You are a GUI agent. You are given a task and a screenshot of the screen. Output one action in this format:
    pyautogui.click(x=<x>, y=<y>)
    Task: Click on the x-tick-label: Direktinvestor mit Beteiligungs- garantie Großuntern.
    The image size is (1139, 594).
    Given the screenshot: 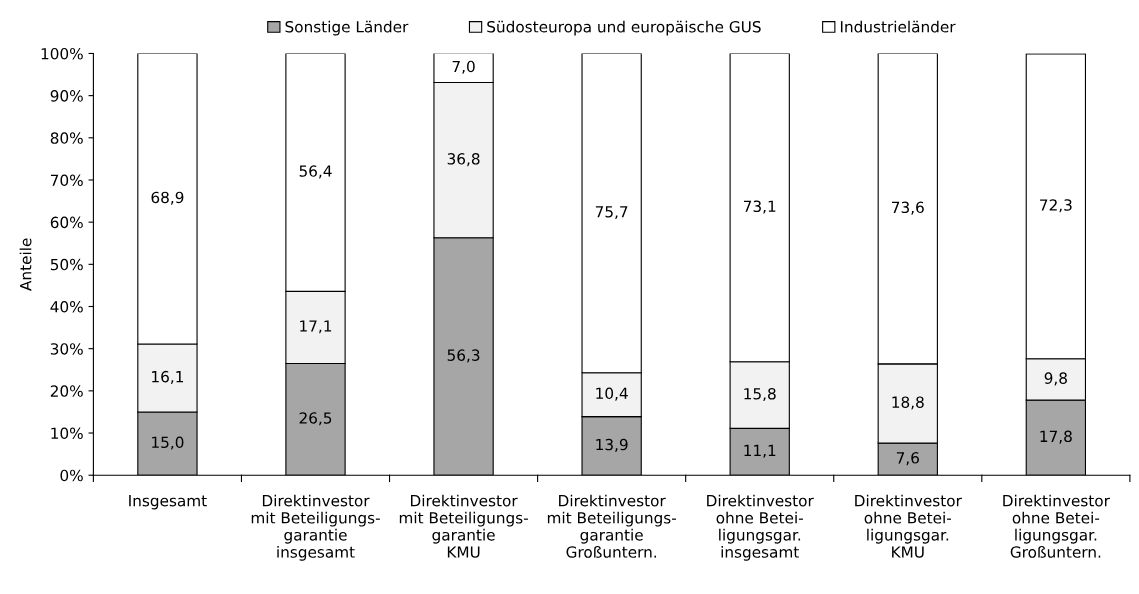 What is the action you would take?
    pyautogui.click(x=611, y=526)
    